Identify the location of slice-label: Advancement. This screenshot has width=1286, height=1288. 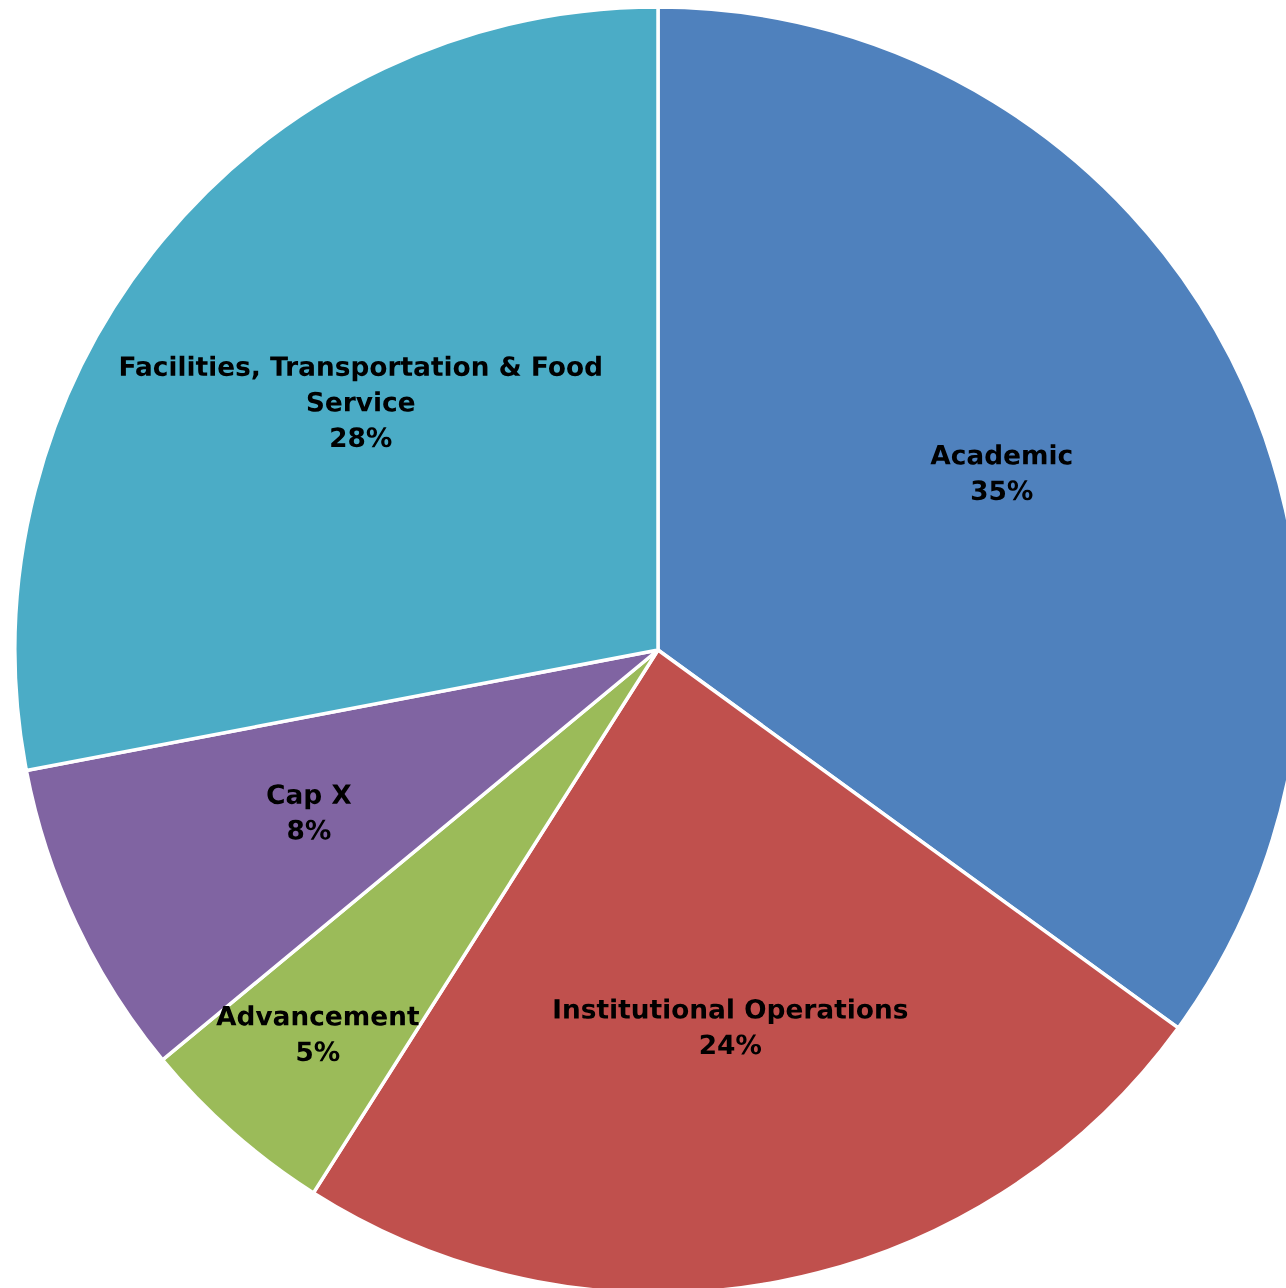
(317, 1015).